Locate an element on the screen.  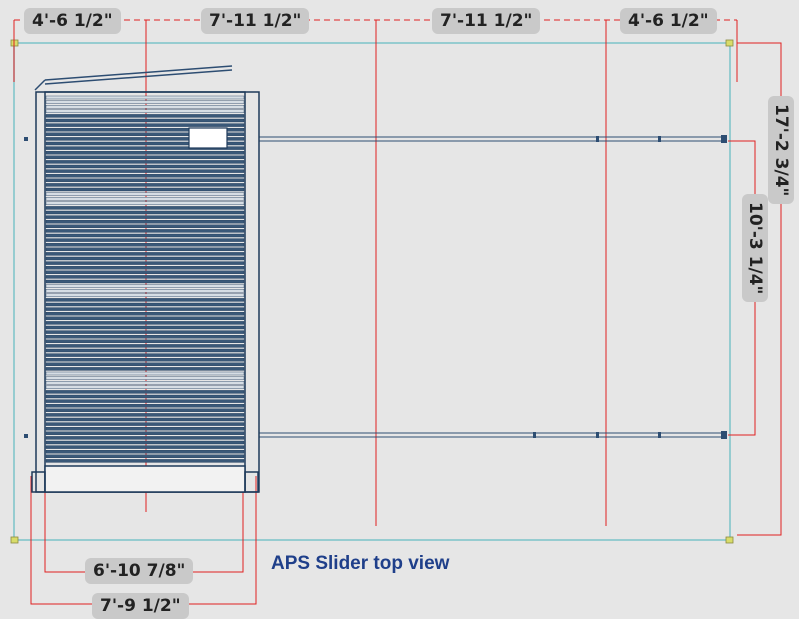
overall-depth-dimension is located at coordinates (759, 289).